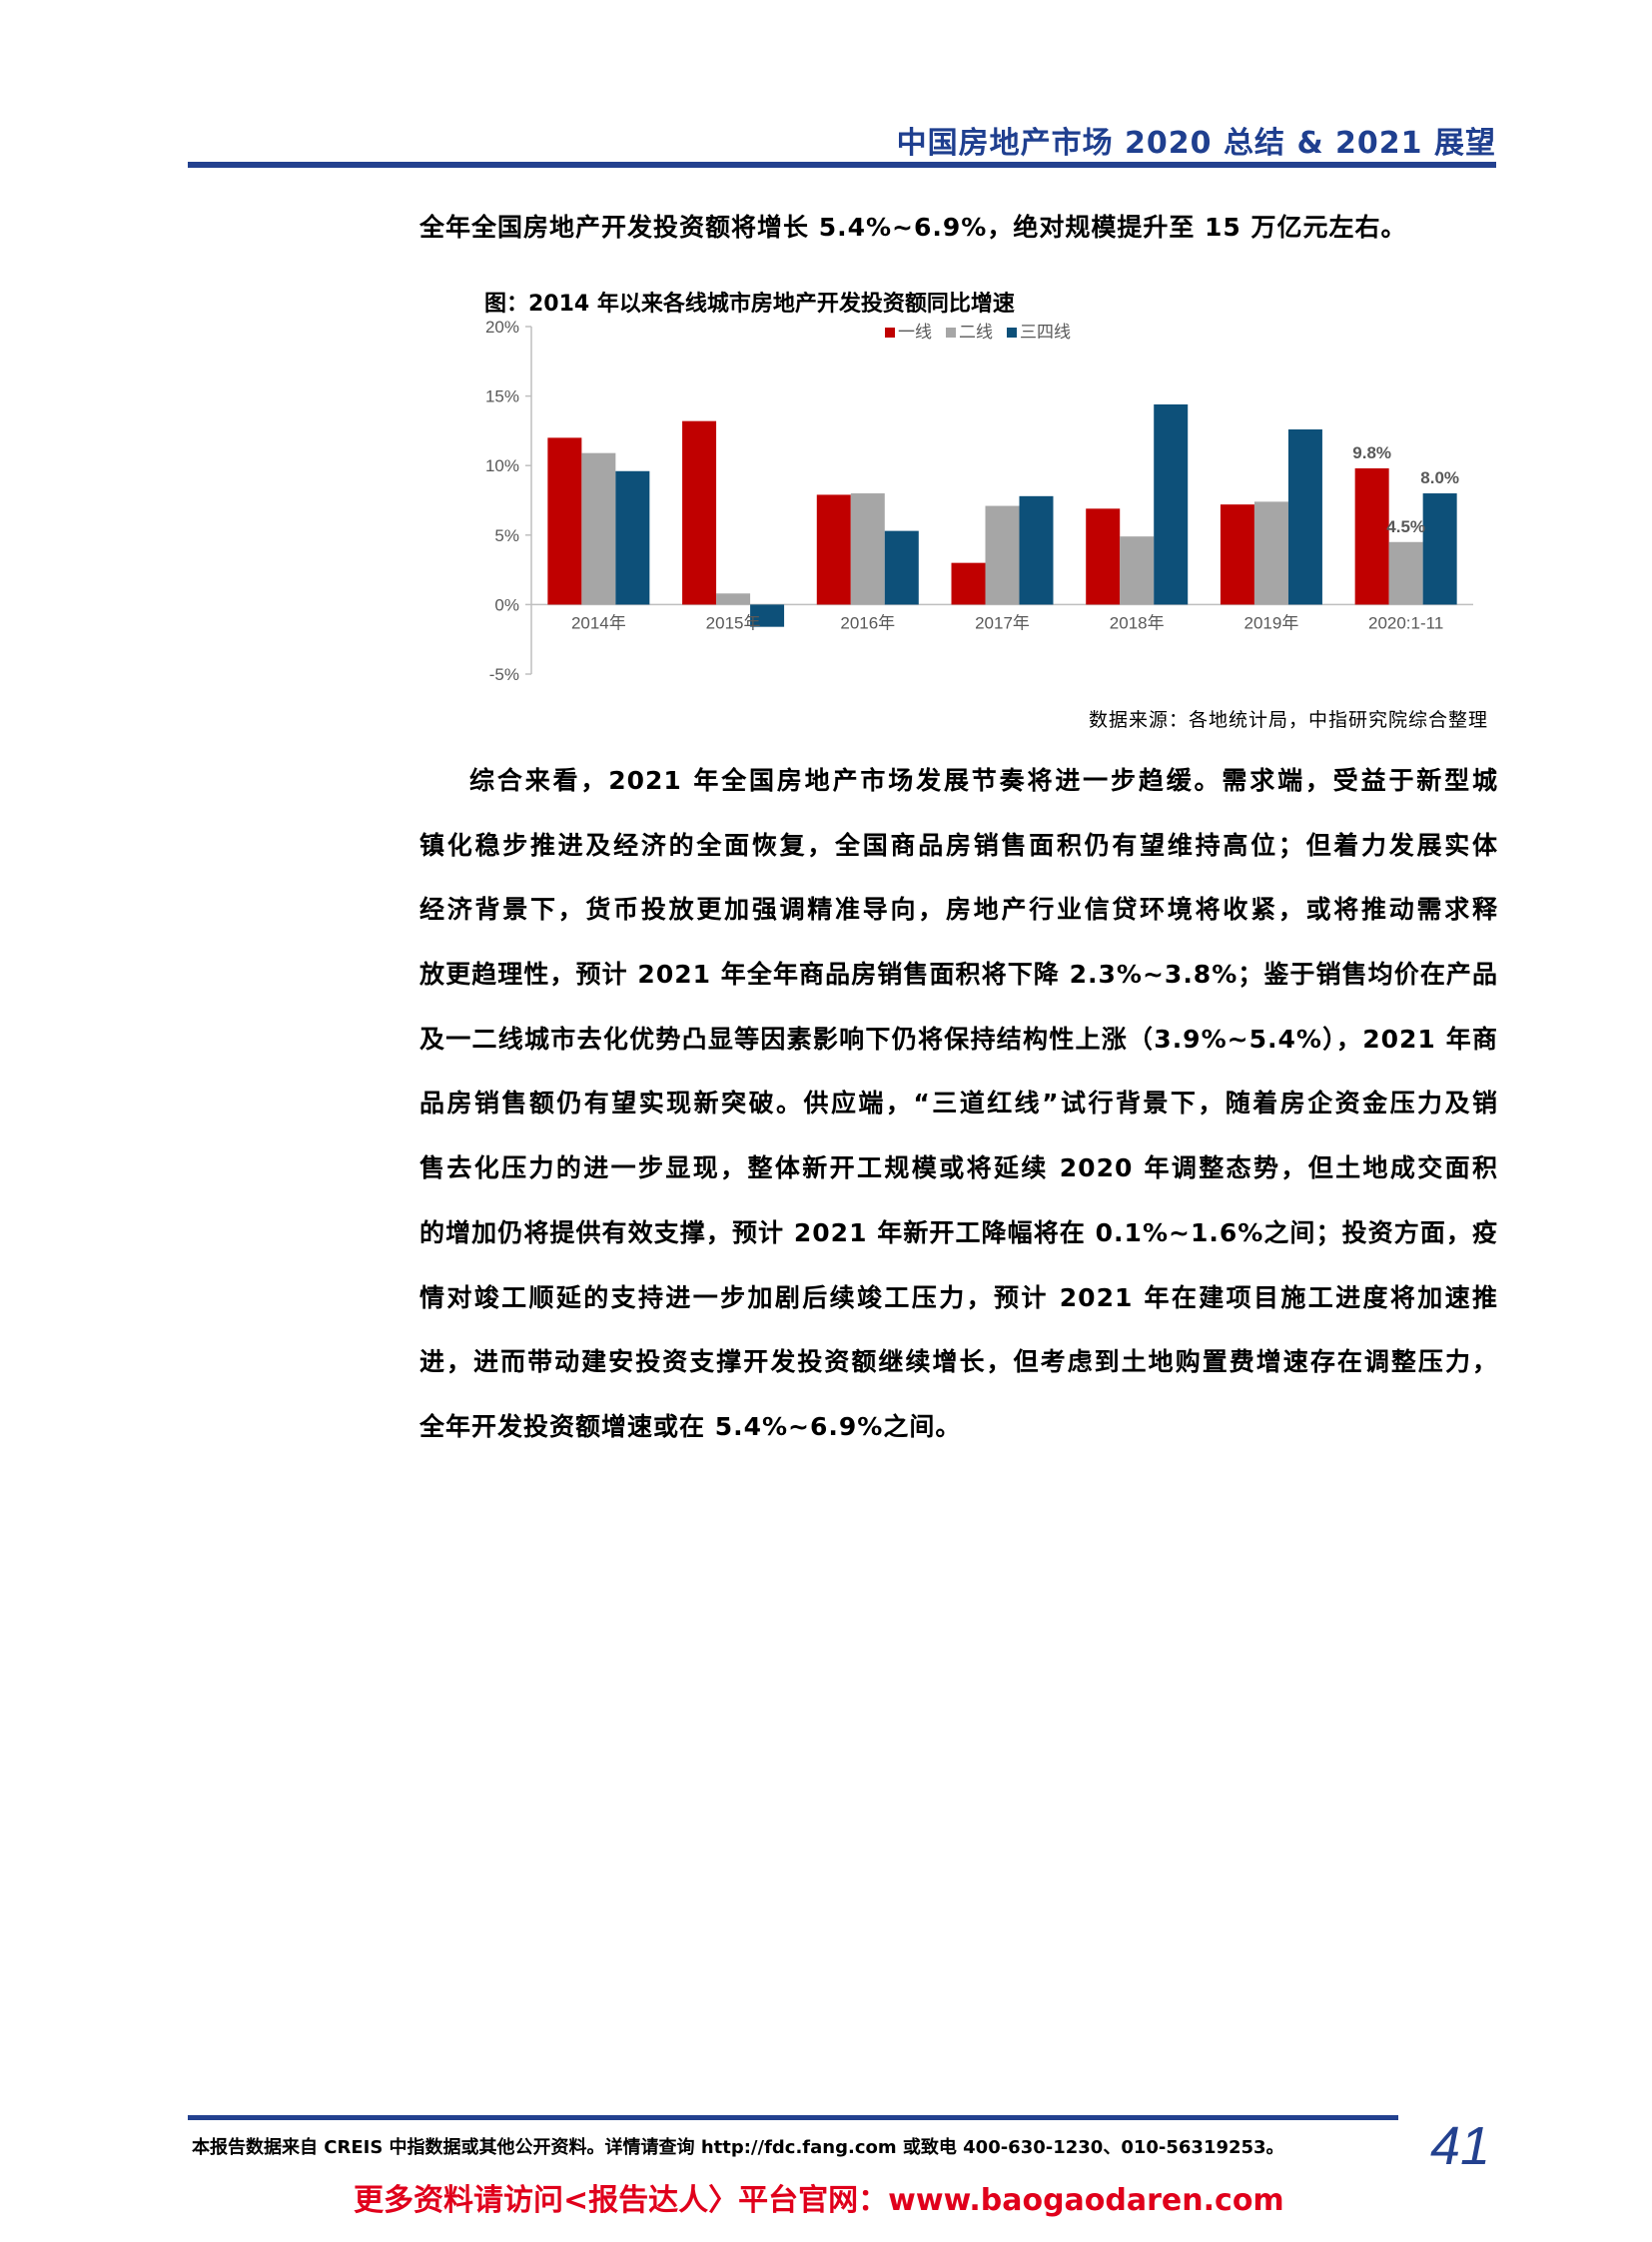 The height and width of the screenshot is (2242, 1652). Describe the element at coordinates (733, 622) in the screenshot. I see `x-tick-label: 2015年` at that location.